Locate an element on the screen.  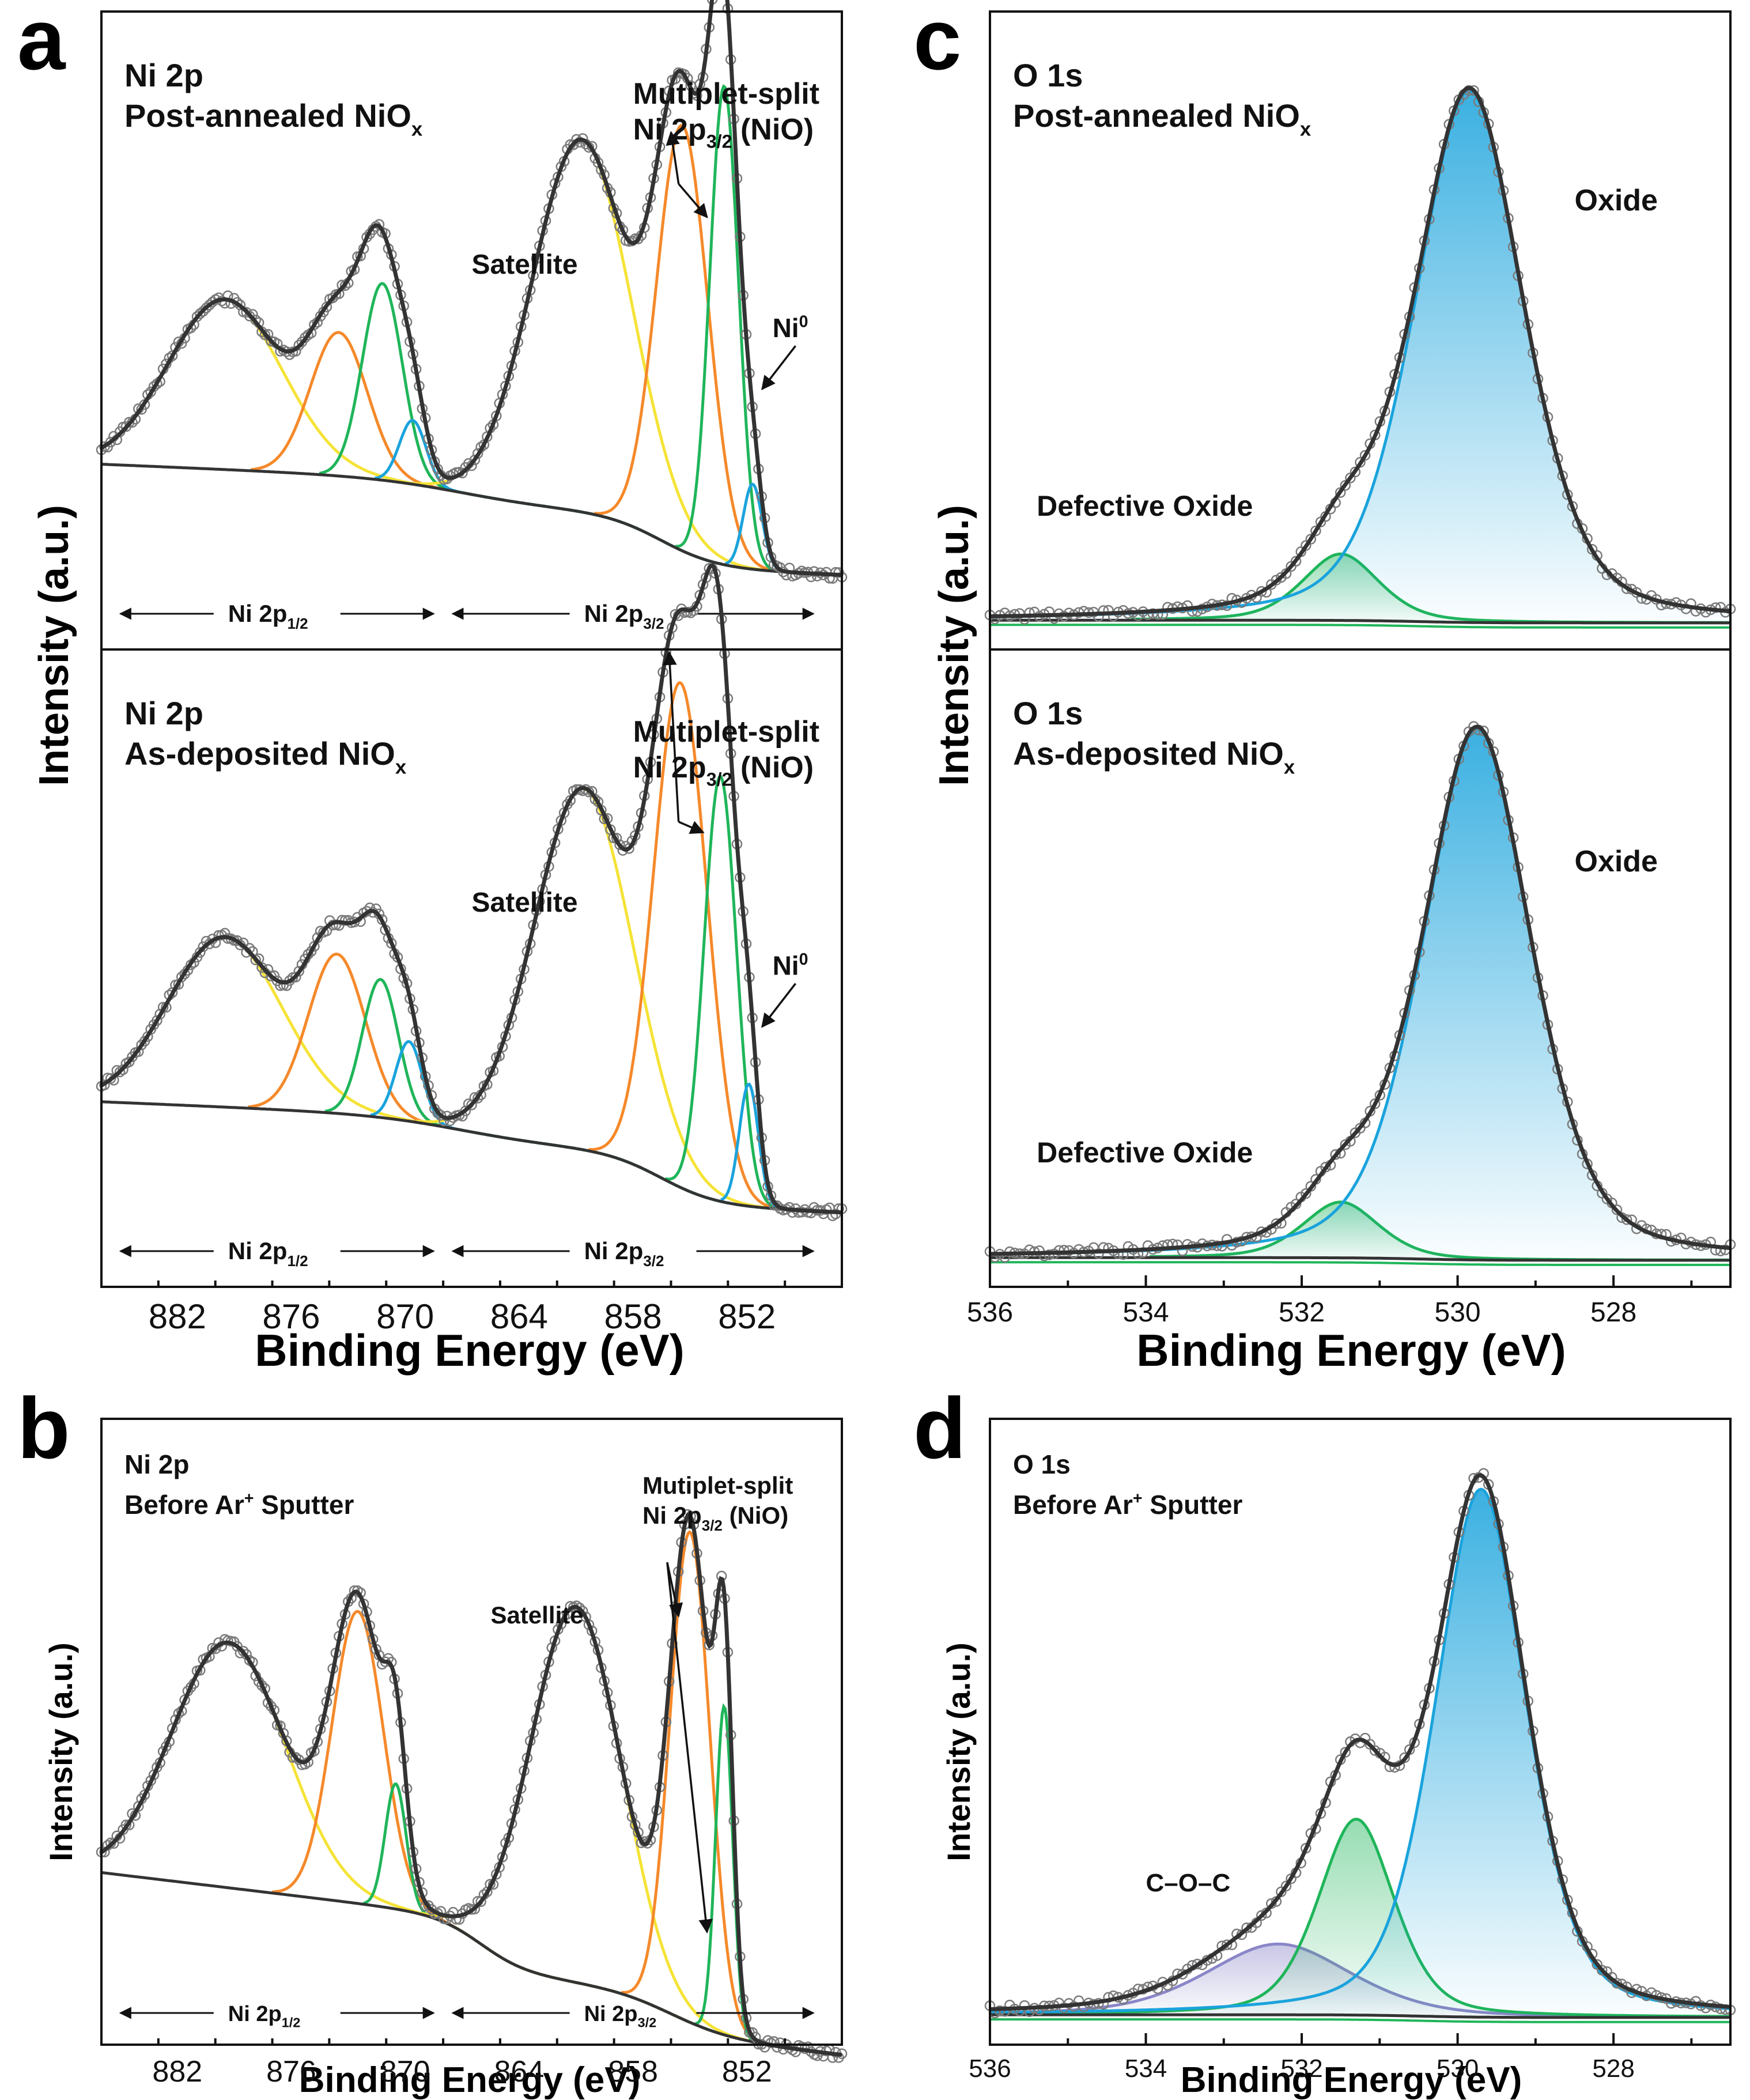
x-tick-label: 858 is located at coordinates (633, 1316).